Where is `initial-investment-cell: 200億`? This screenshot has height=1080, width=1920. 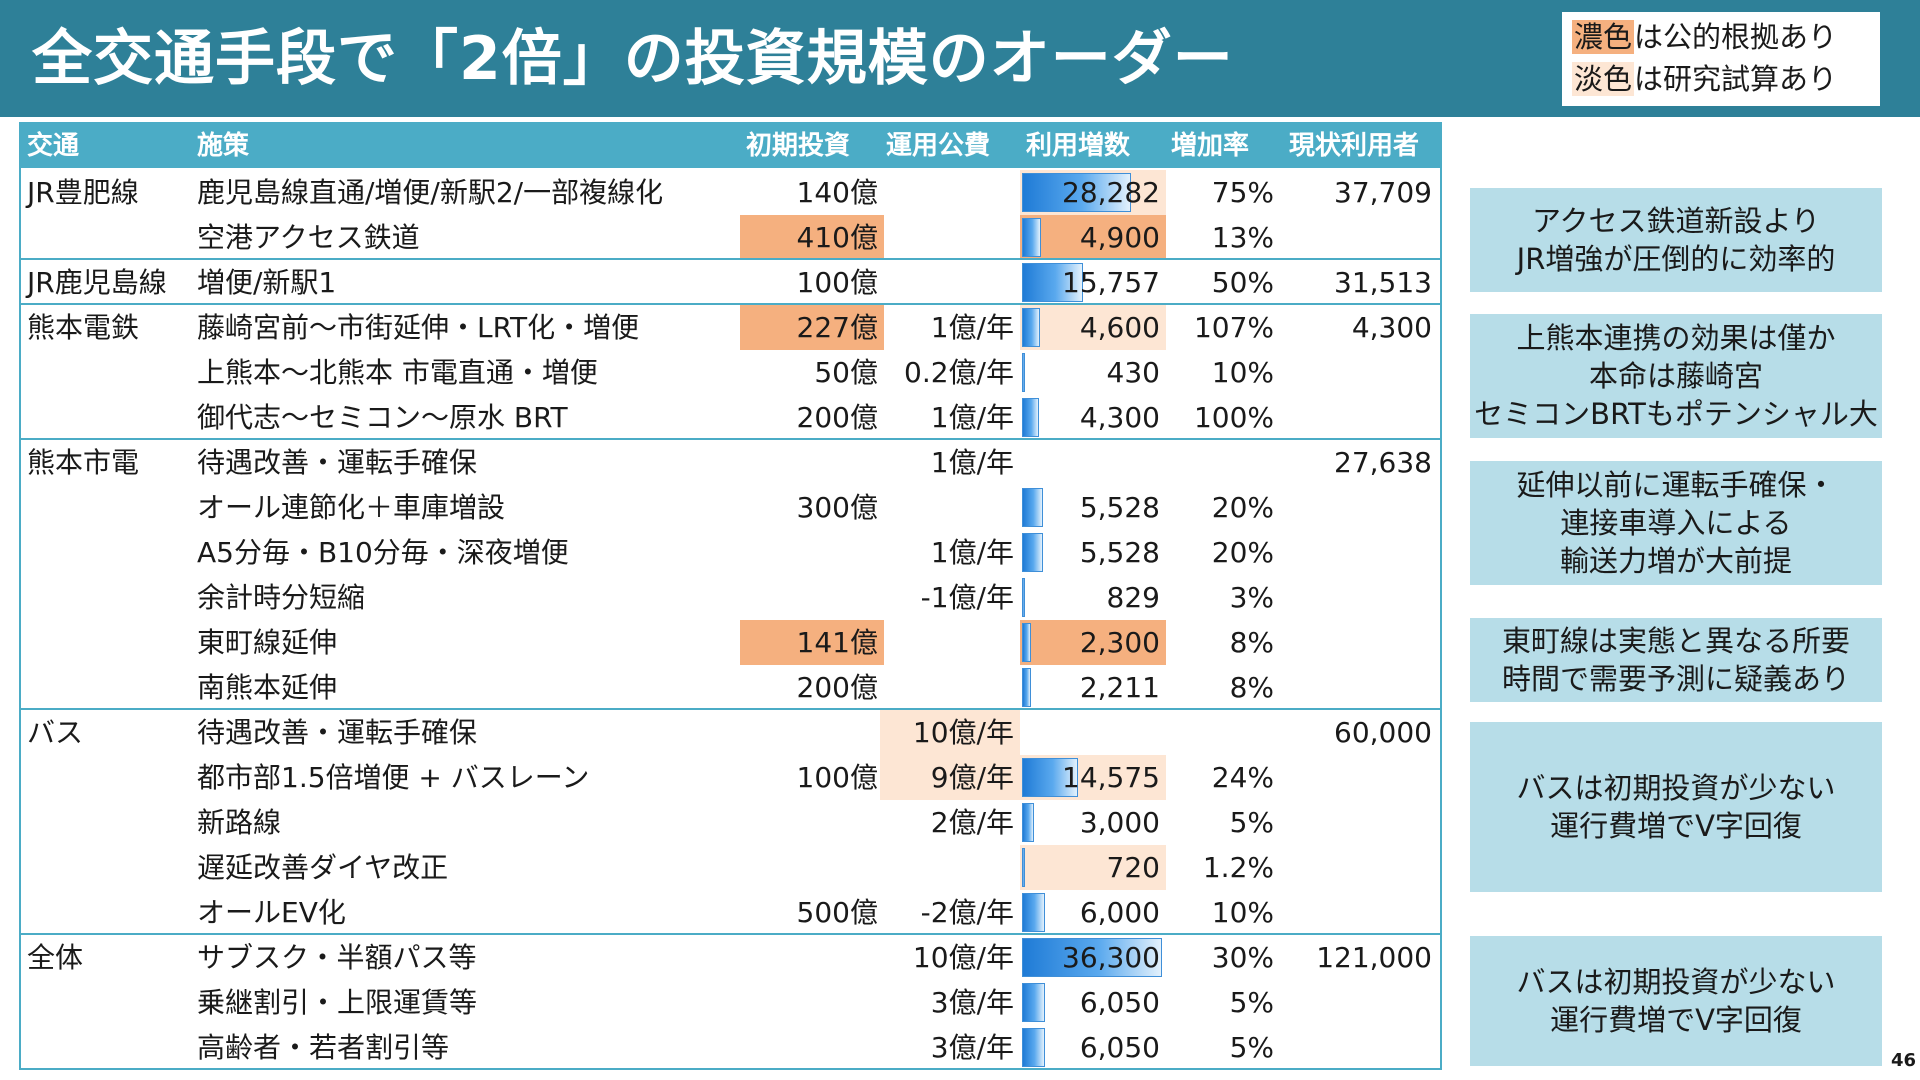 initial-investment-cell: 200億 is located at coordinates (812, 417).